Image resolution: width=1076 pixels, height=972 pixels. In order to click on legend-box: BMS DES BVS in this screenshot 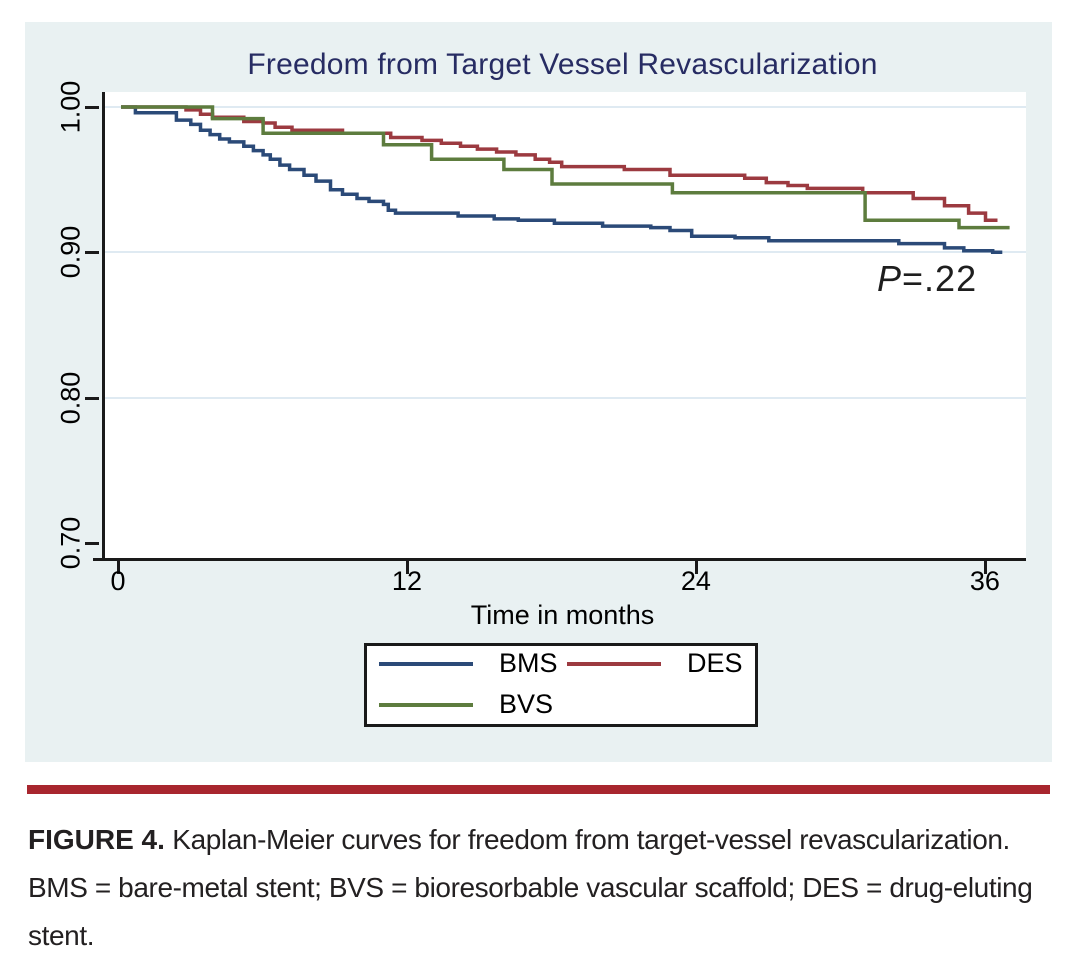, I will do `click(561, 685)`.